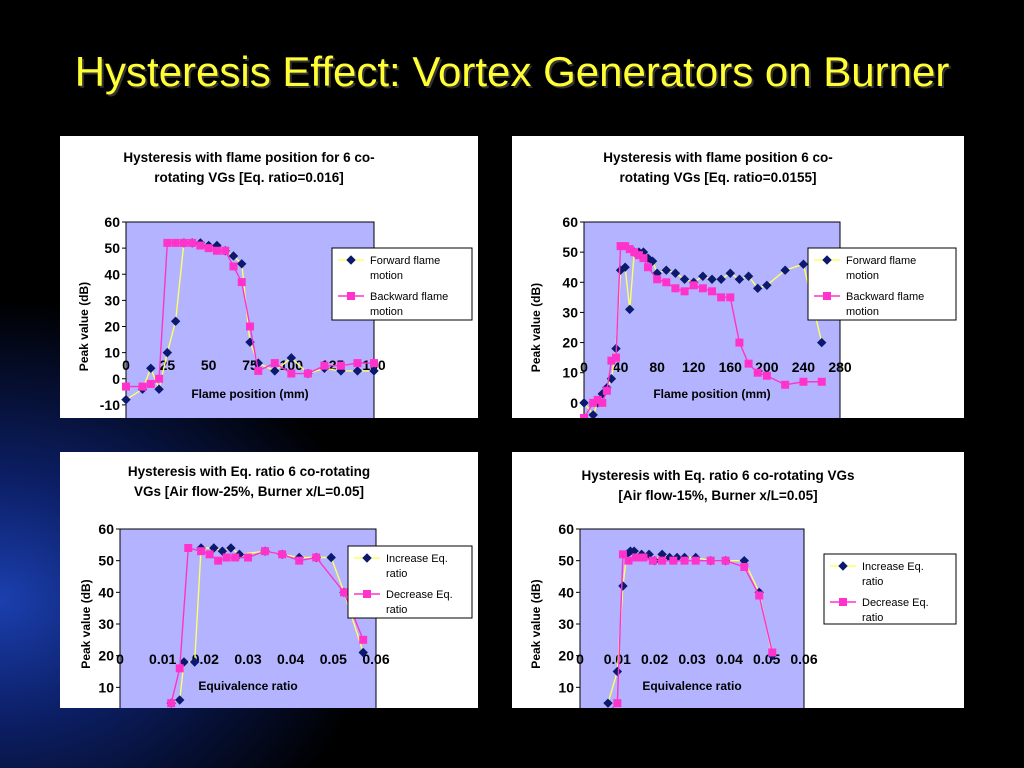  Describe the element at coordinates (729, 659) in the screenshot. I see `x-tick-label: 0.04` at that location.